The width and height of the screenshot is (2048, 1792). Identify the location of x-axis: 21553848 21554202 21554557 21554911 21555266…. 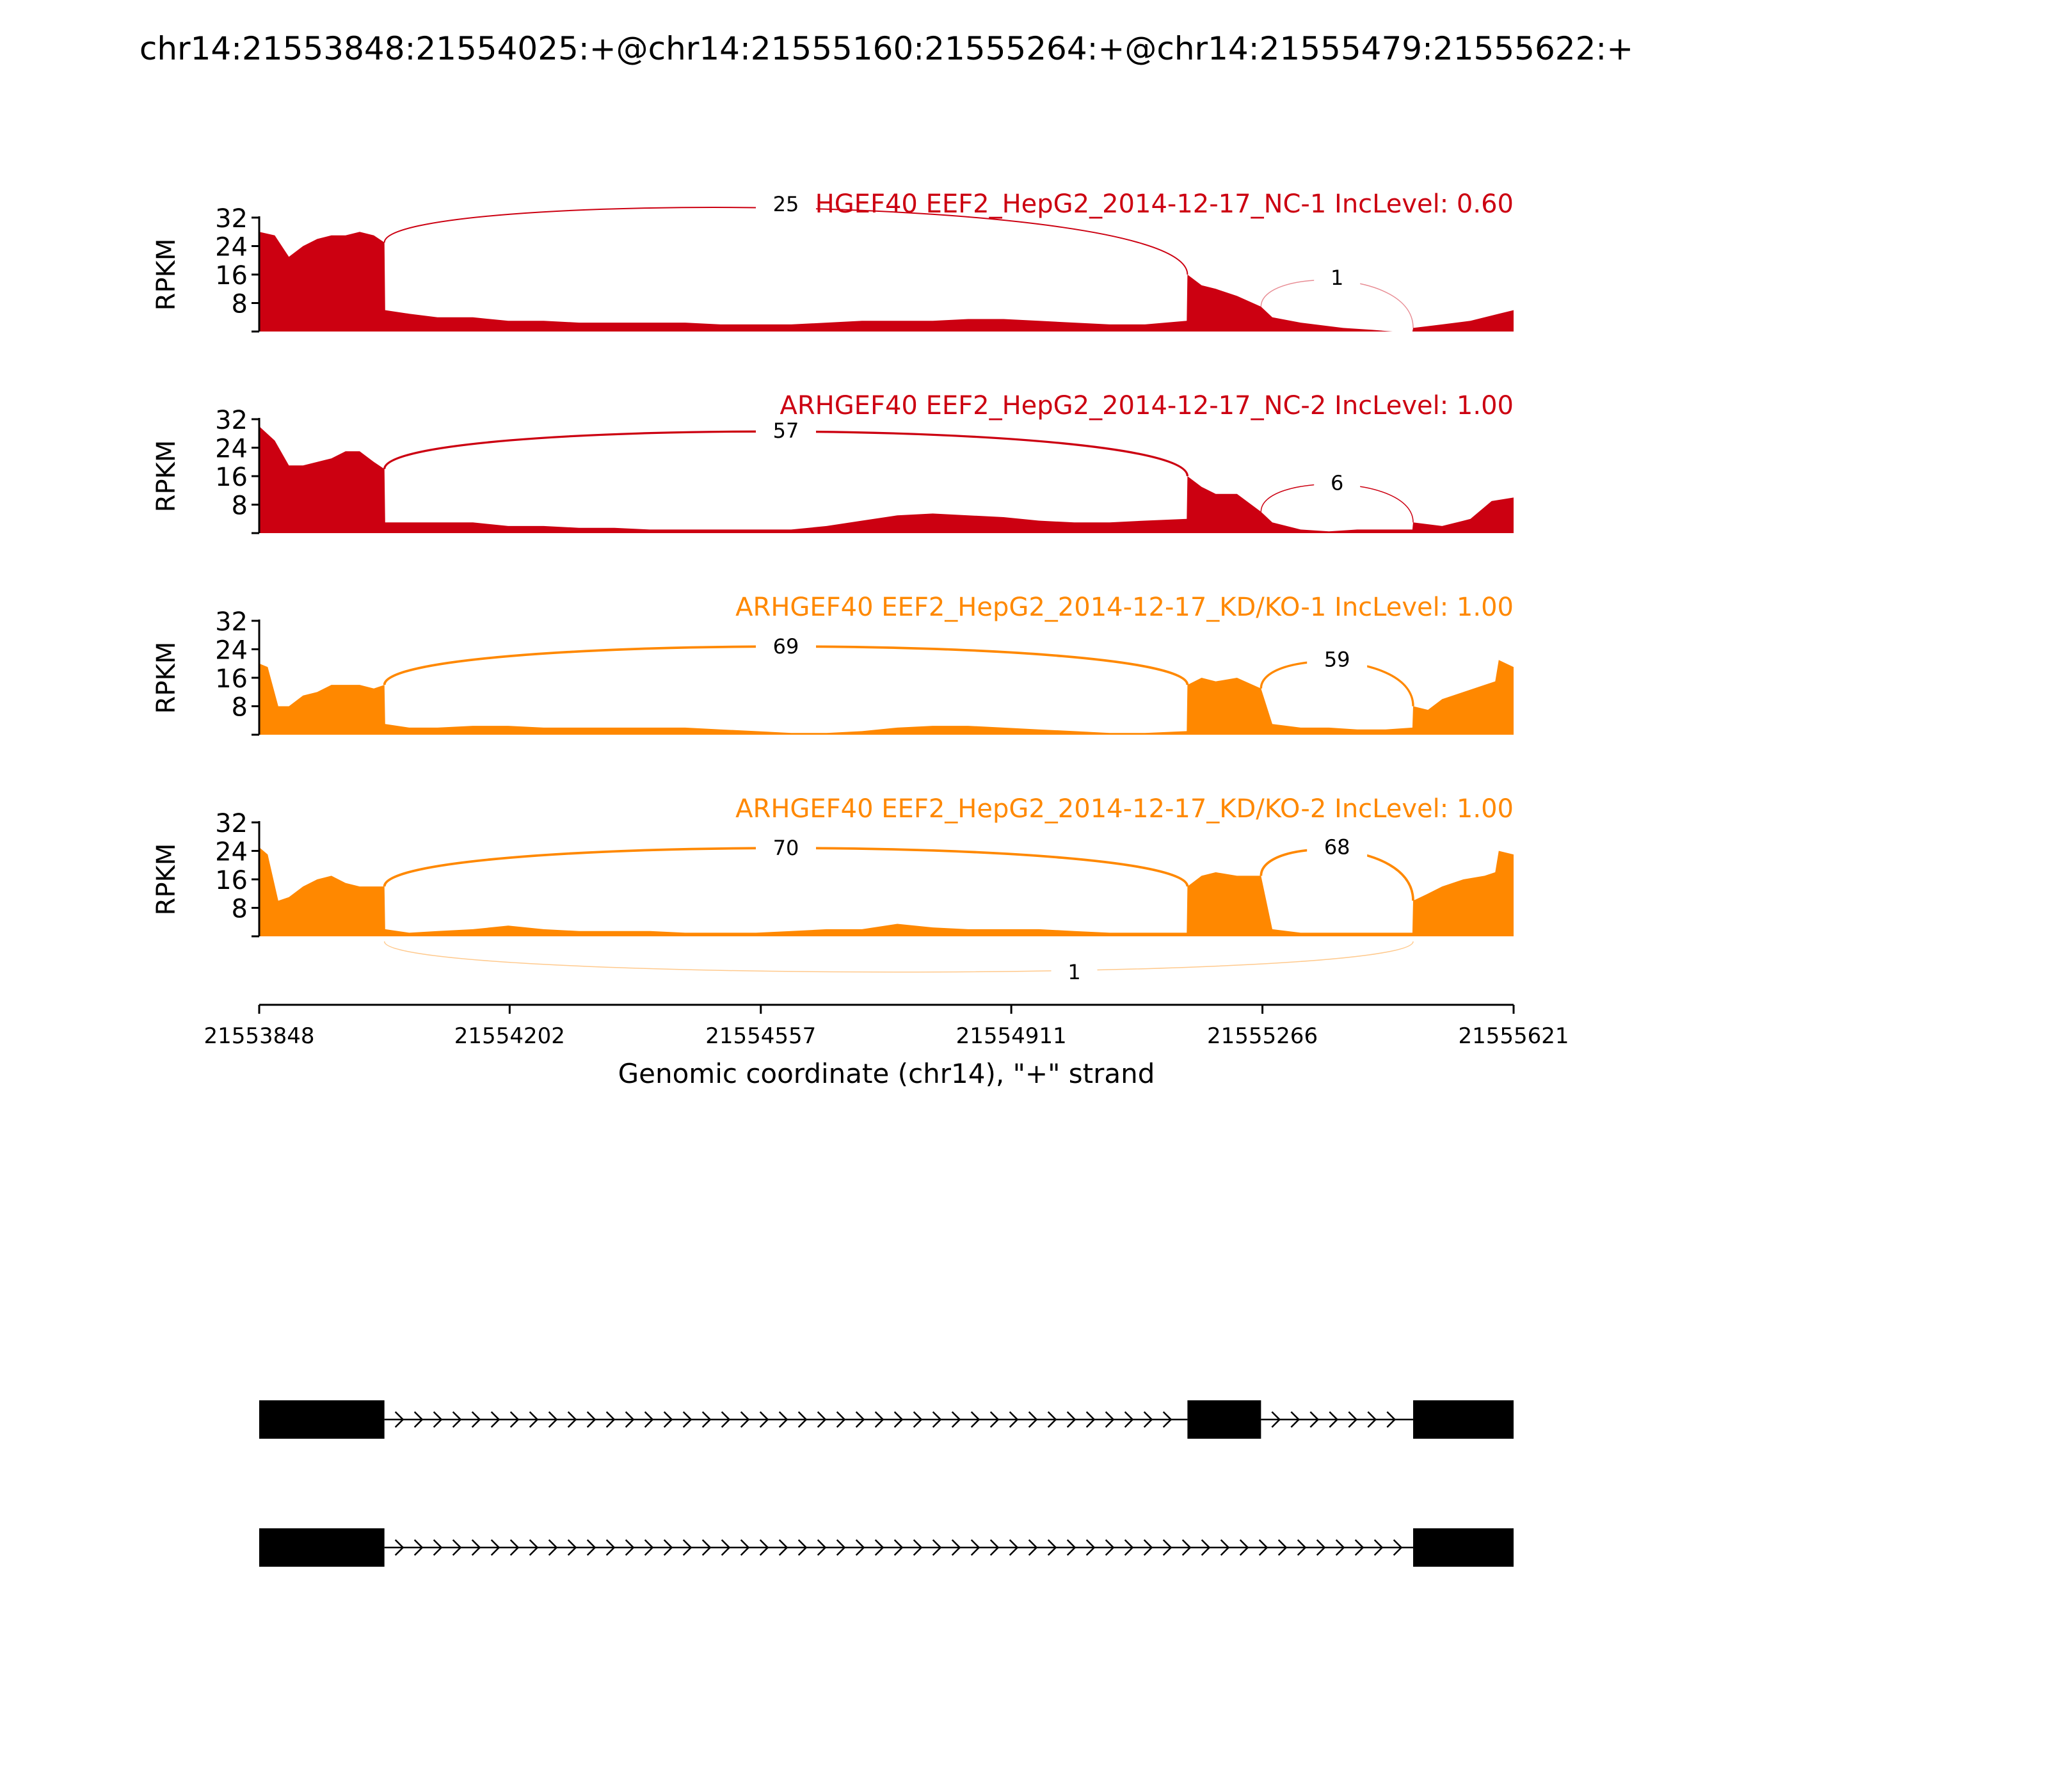
(886, 1026).